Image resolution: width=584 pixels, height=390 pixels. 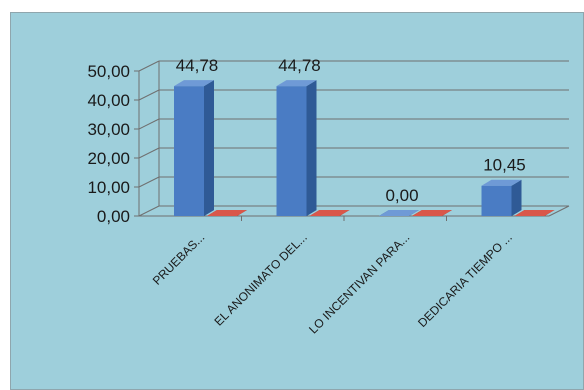 What do you see at coordinates (108, 71) in the screenshot?
I see `y-tick-label: 50,00` at bounding box center [108, 71].